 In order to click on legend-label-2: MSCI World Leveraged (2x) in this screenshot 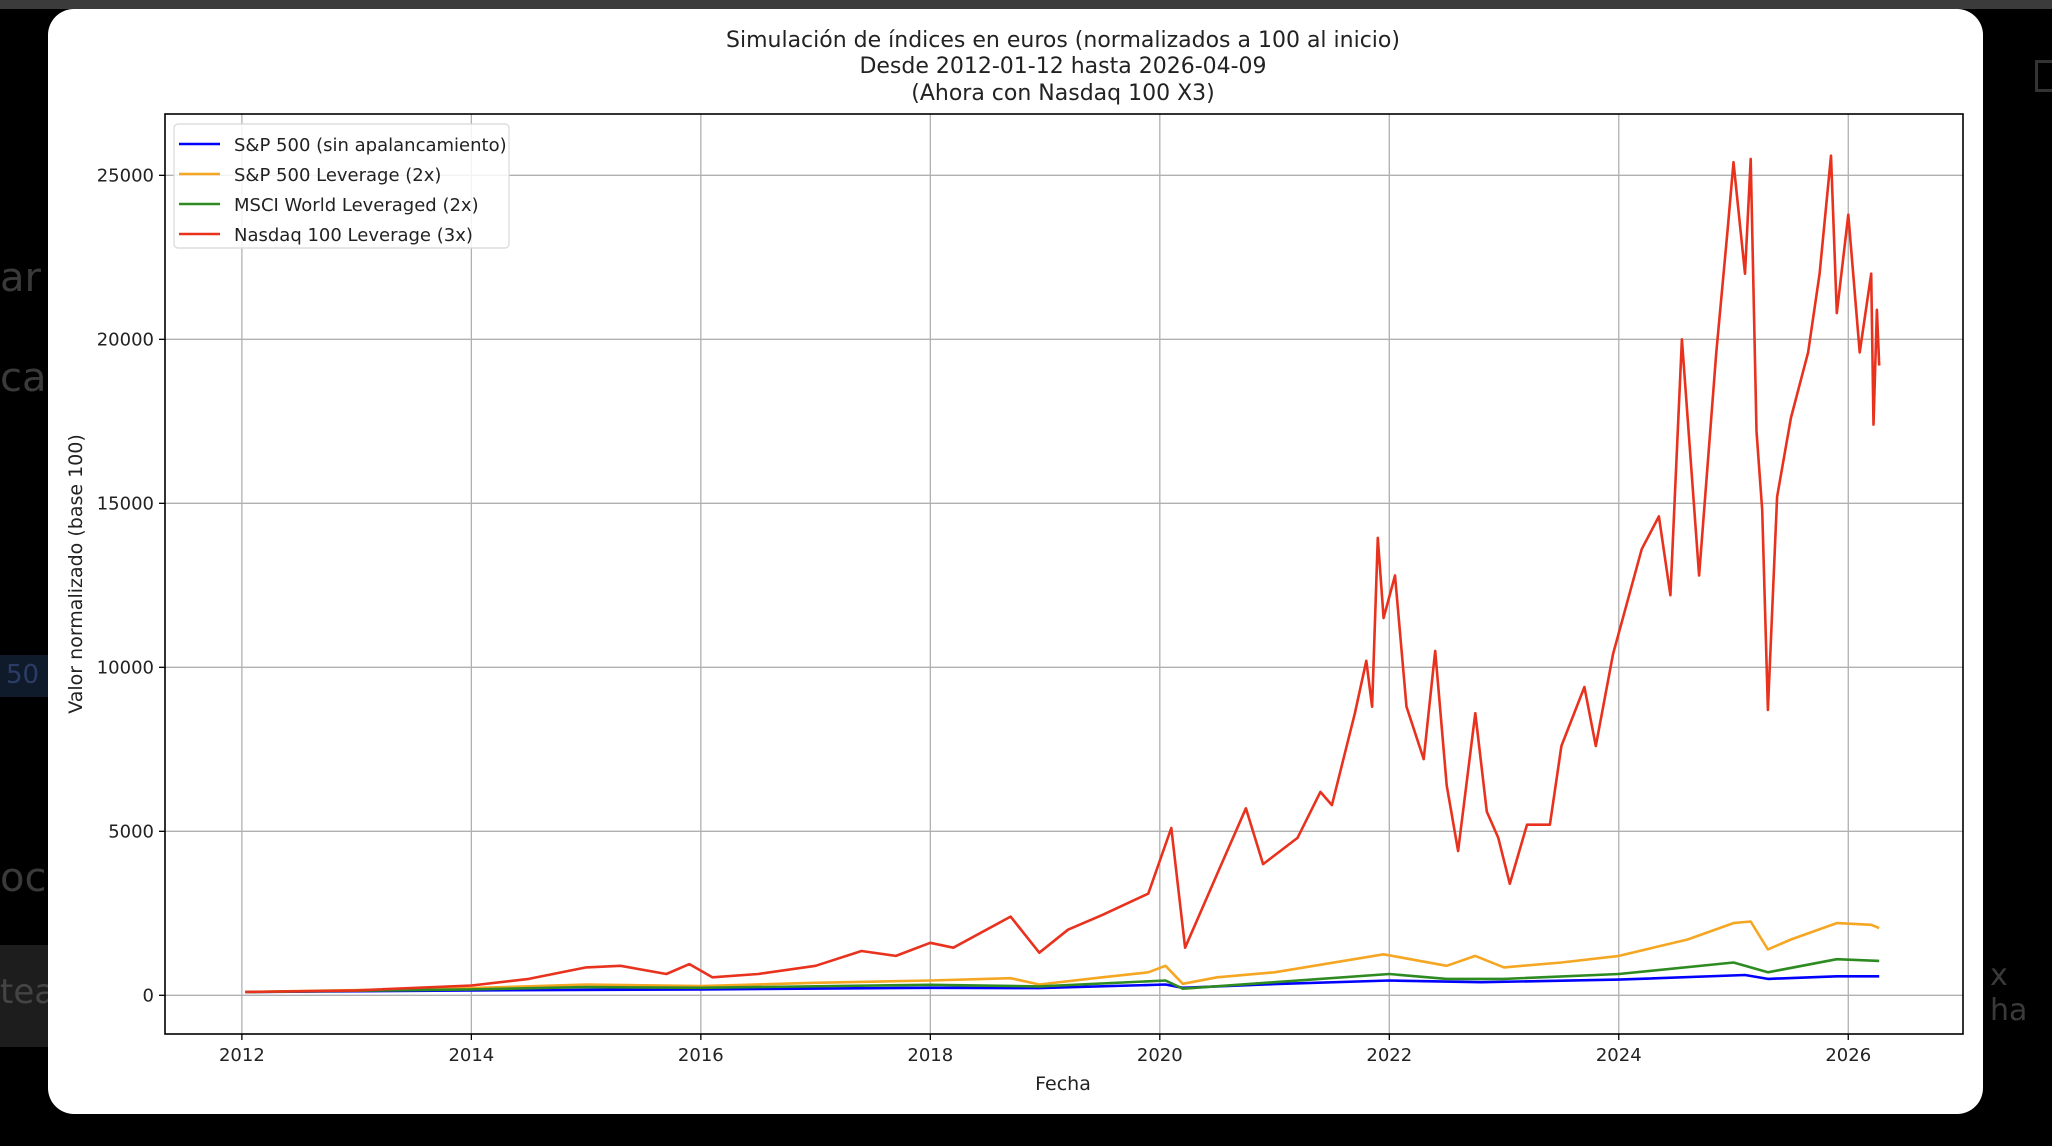, I will do `click(356, 205)`.